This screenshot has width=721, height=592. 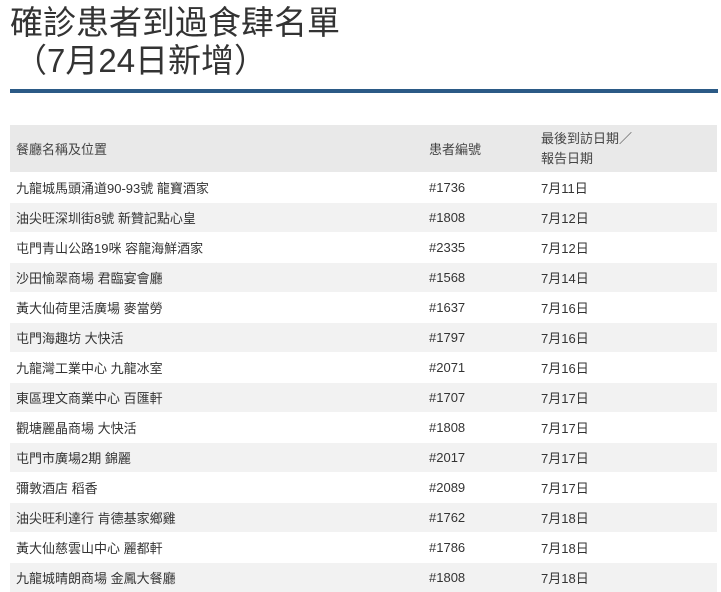 I want to click on table-cell: #1736, so click(x=479, y=188).